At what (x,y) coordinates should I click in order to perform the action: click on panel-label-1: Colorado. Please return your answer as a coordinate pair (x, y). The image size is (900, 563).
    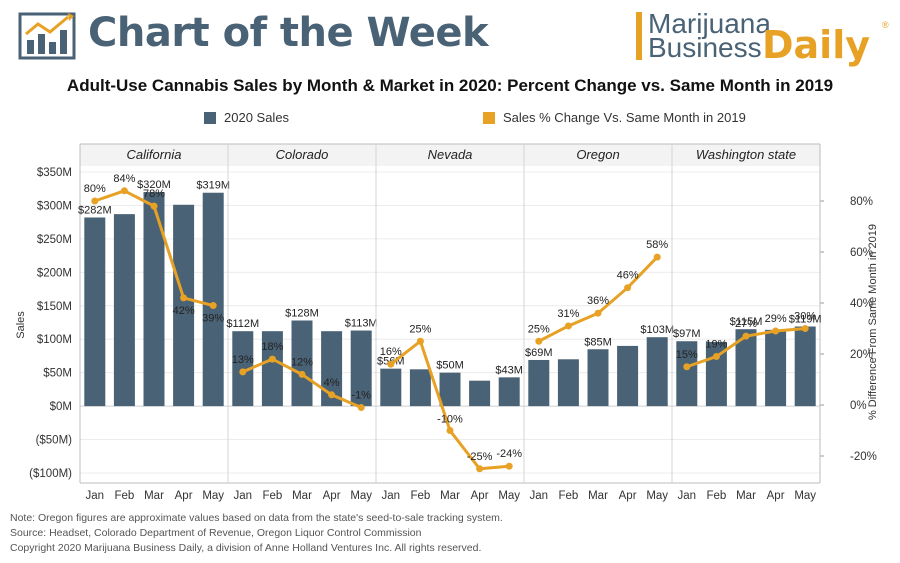
    Looking at the image, I should click on (302, 154).